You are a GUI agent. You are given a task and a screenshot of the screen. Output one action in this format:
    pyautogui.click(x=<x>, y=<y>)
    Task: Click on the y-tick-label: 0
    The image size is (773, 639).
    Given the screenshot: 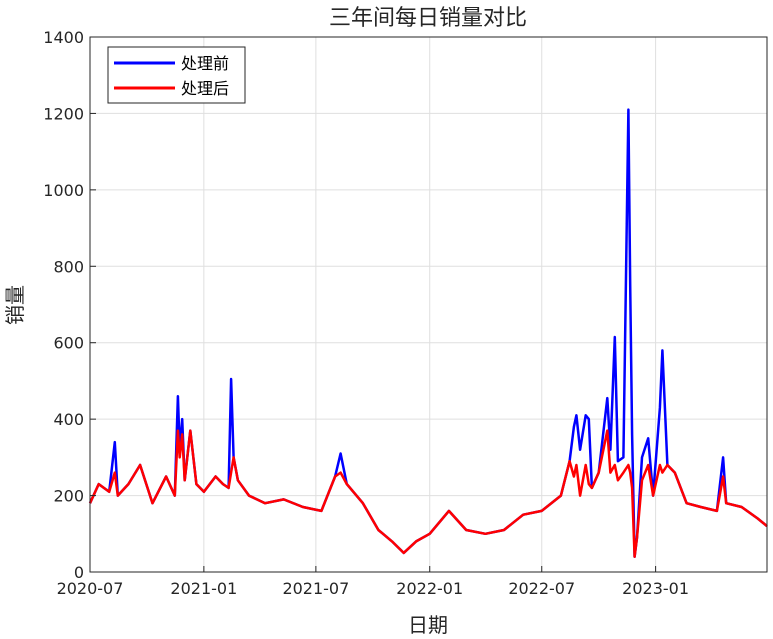 What is the action you would take?
    pyautogui.click(x=79, y=572)
    